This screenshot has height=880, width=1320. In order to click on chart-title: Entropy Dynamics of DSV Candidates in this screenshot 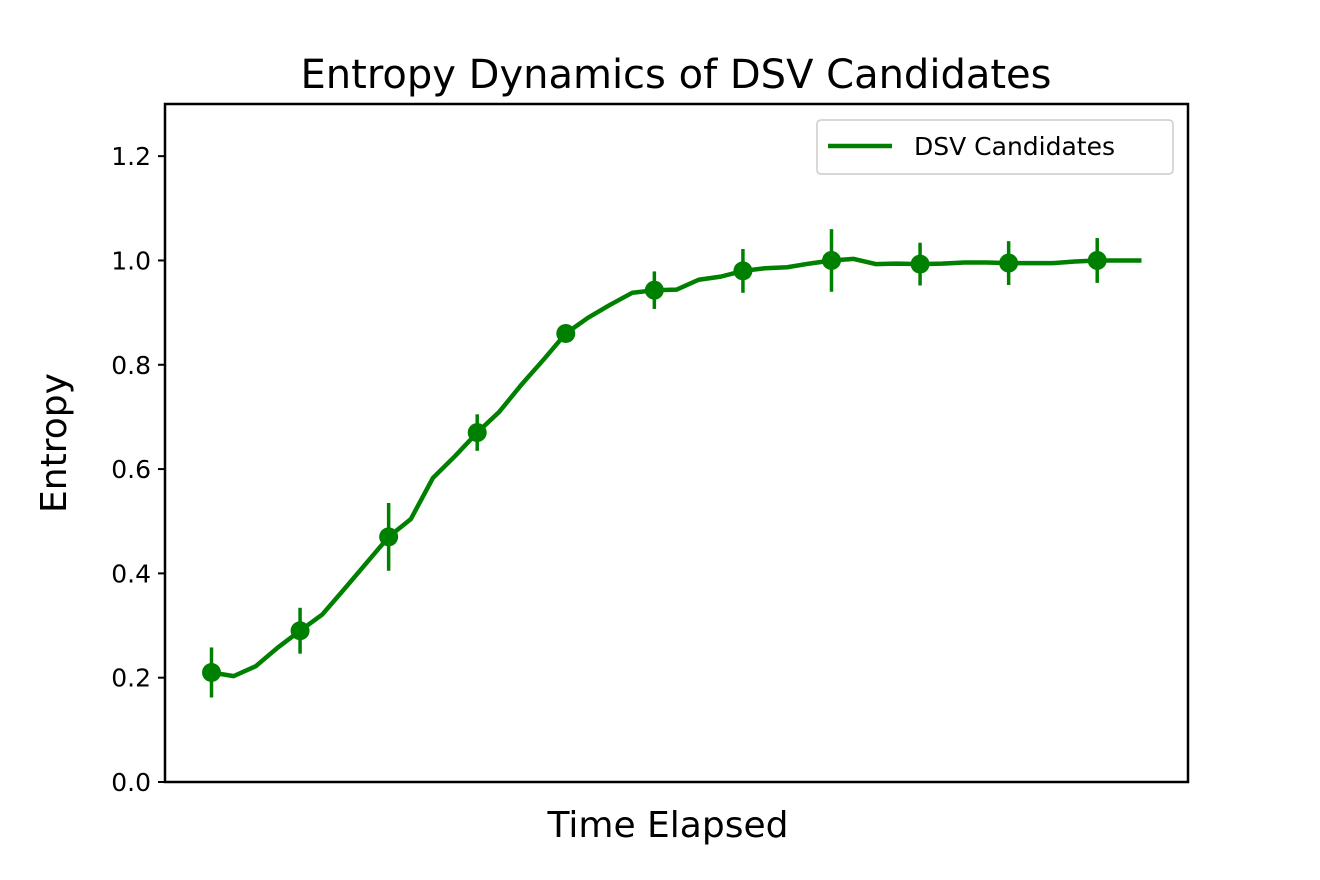, I will do `click(676, 75)`.